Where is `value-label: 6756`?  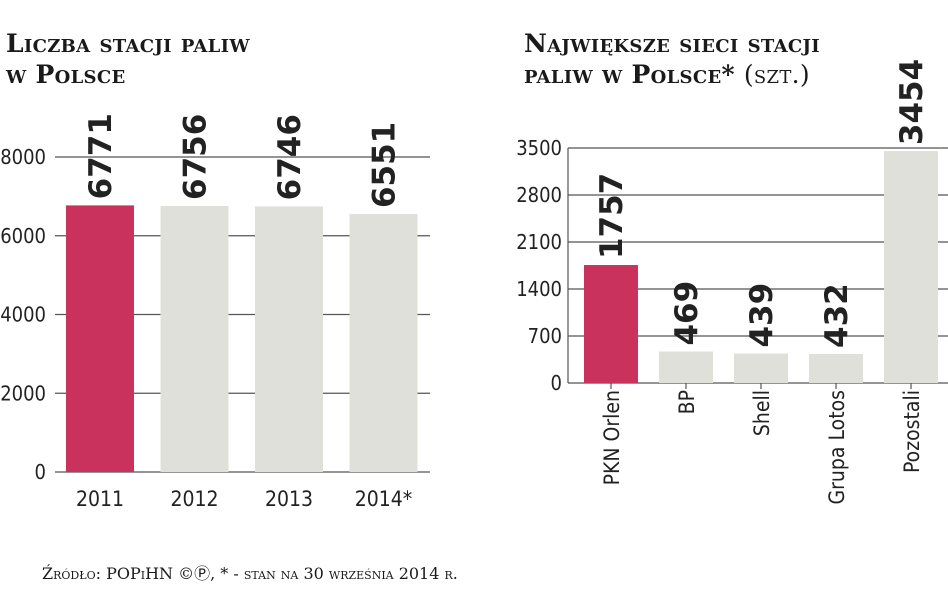
value-label: 6756 is located at coordinates (196, 157).